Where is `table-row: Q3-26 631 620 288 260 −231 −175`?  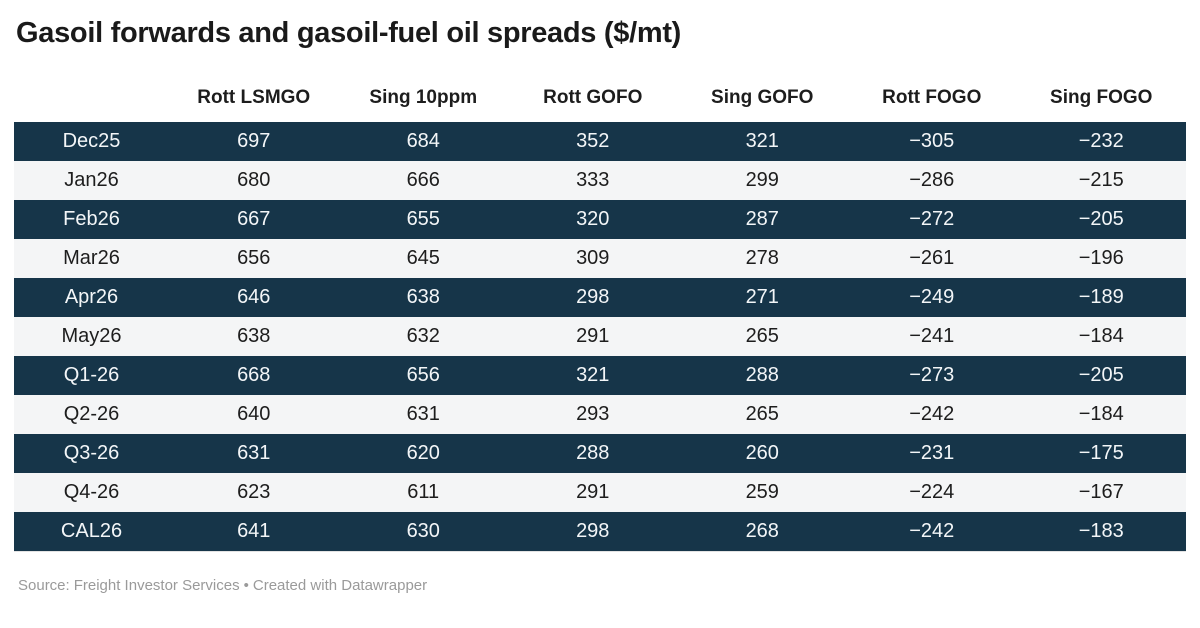
table-row: Q3-26 631 620 288 260 −231 −175 is located at coordinates (600, 453).